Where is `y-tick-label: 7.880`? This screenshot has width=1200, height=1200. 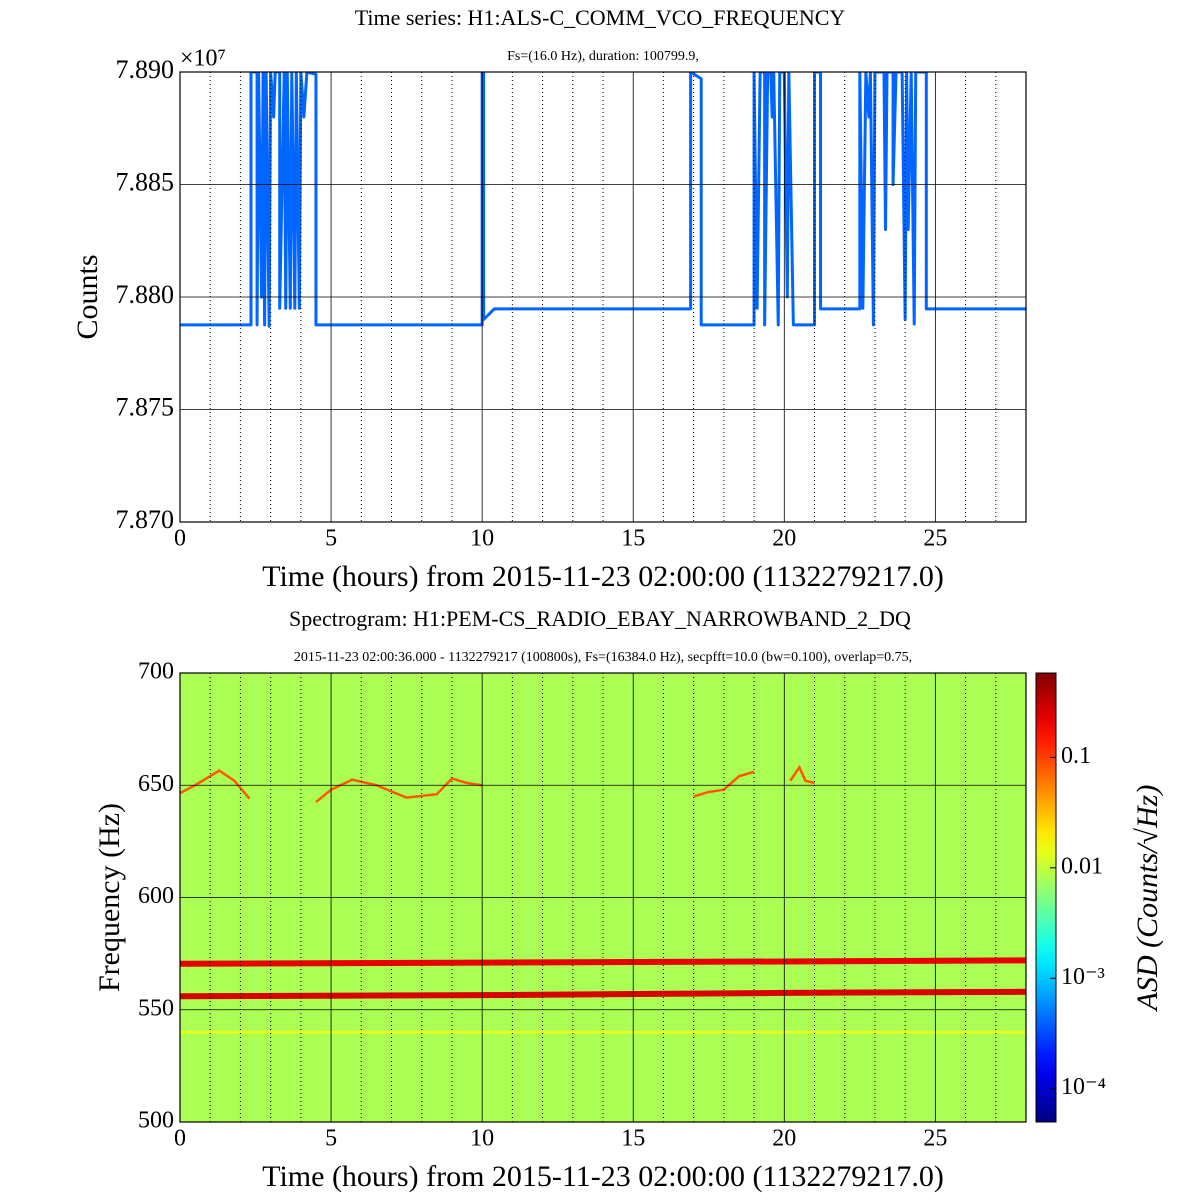
y-tick-label: 7.880 is located at coordinates (145, 294).